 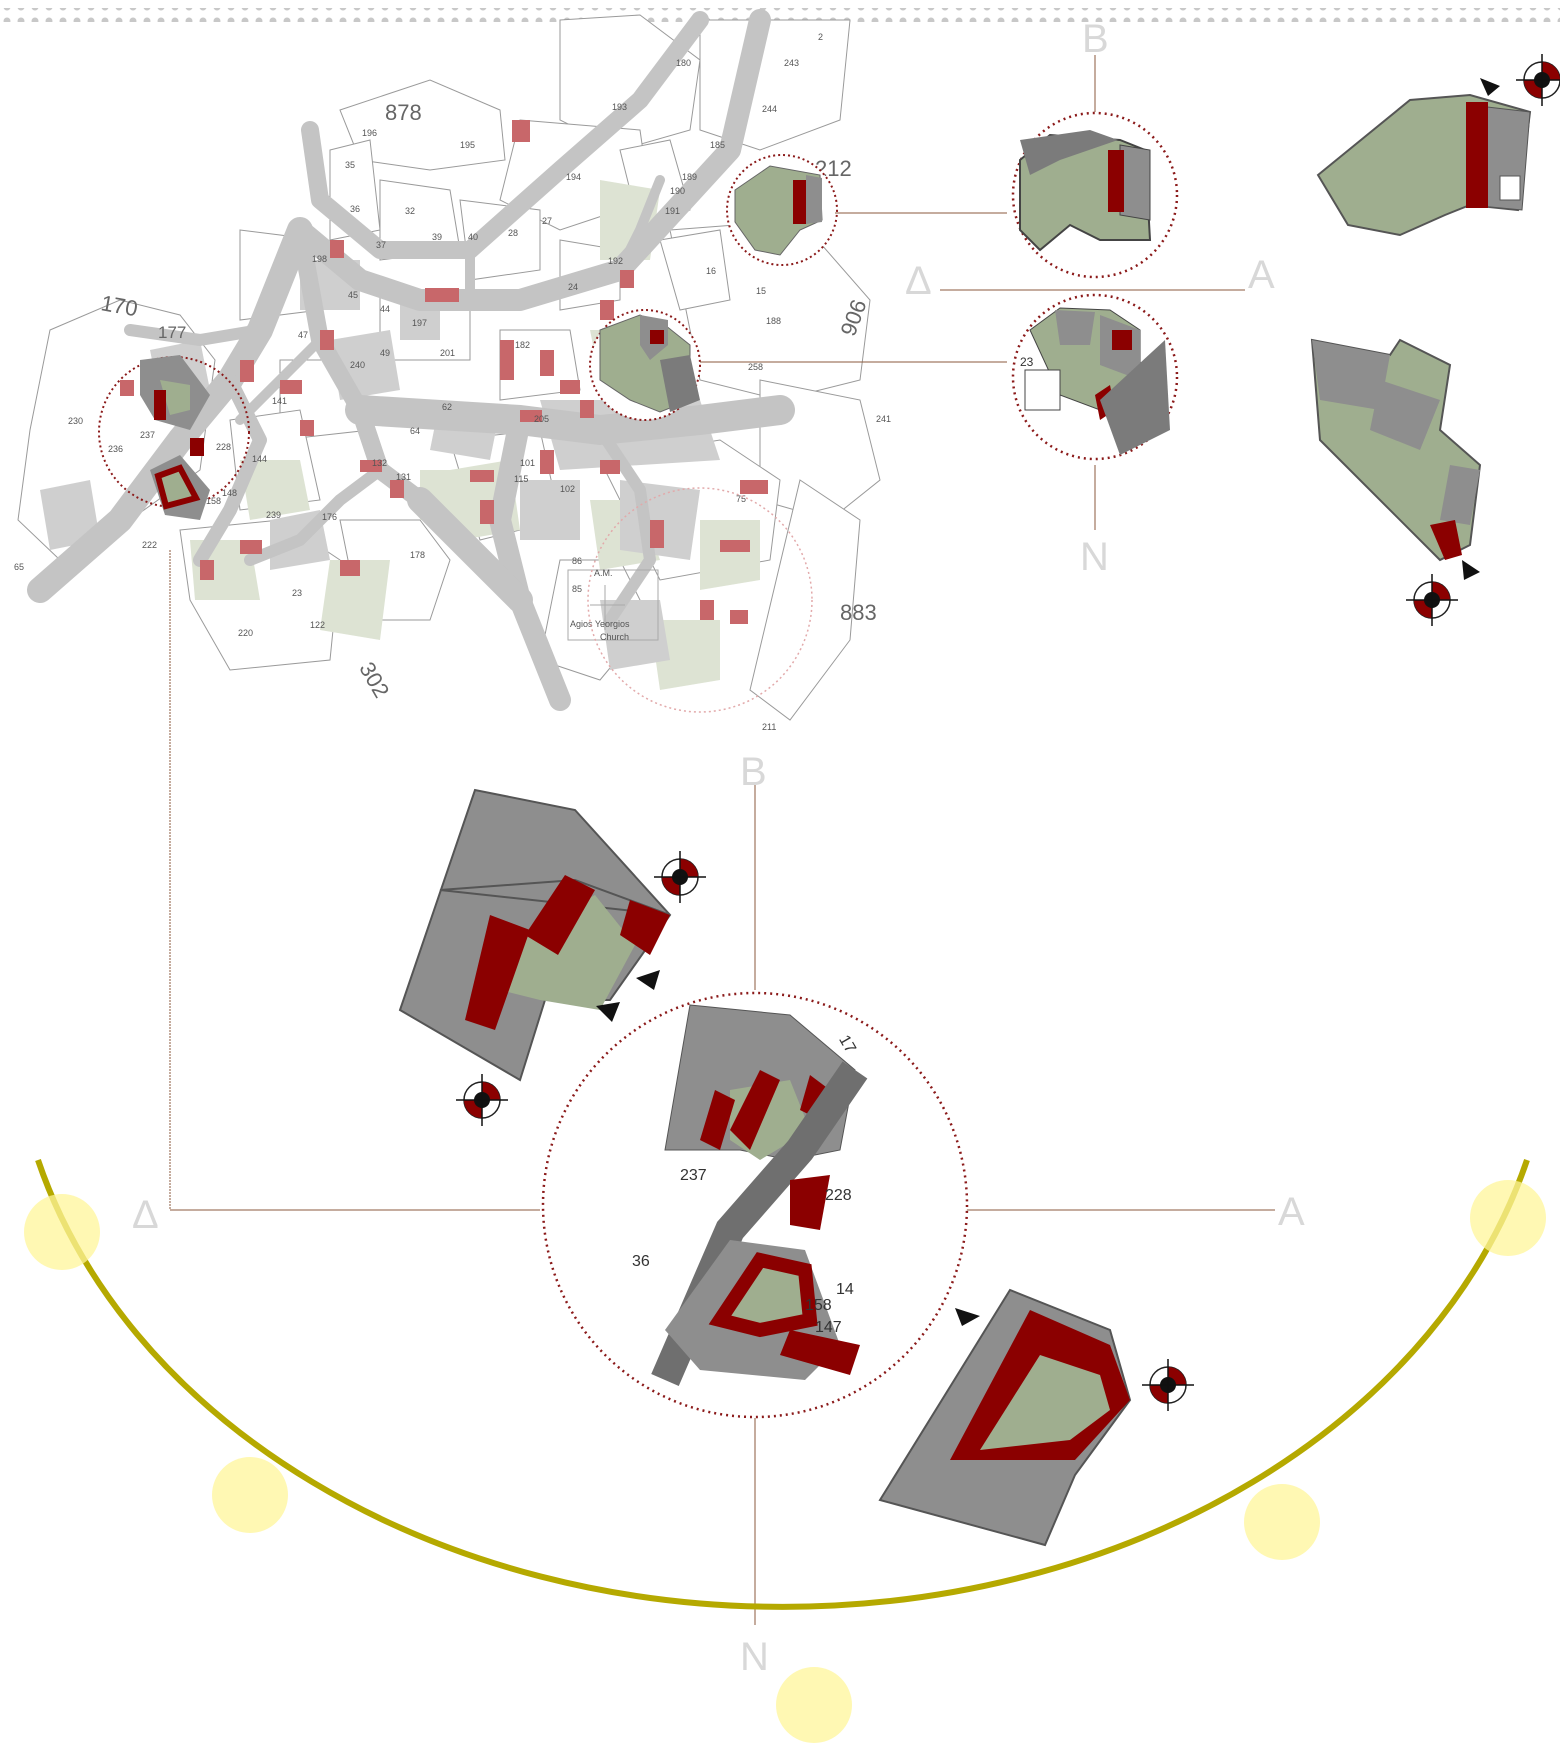 I want to click on plot-883: 883, so click(x=858, y=612).